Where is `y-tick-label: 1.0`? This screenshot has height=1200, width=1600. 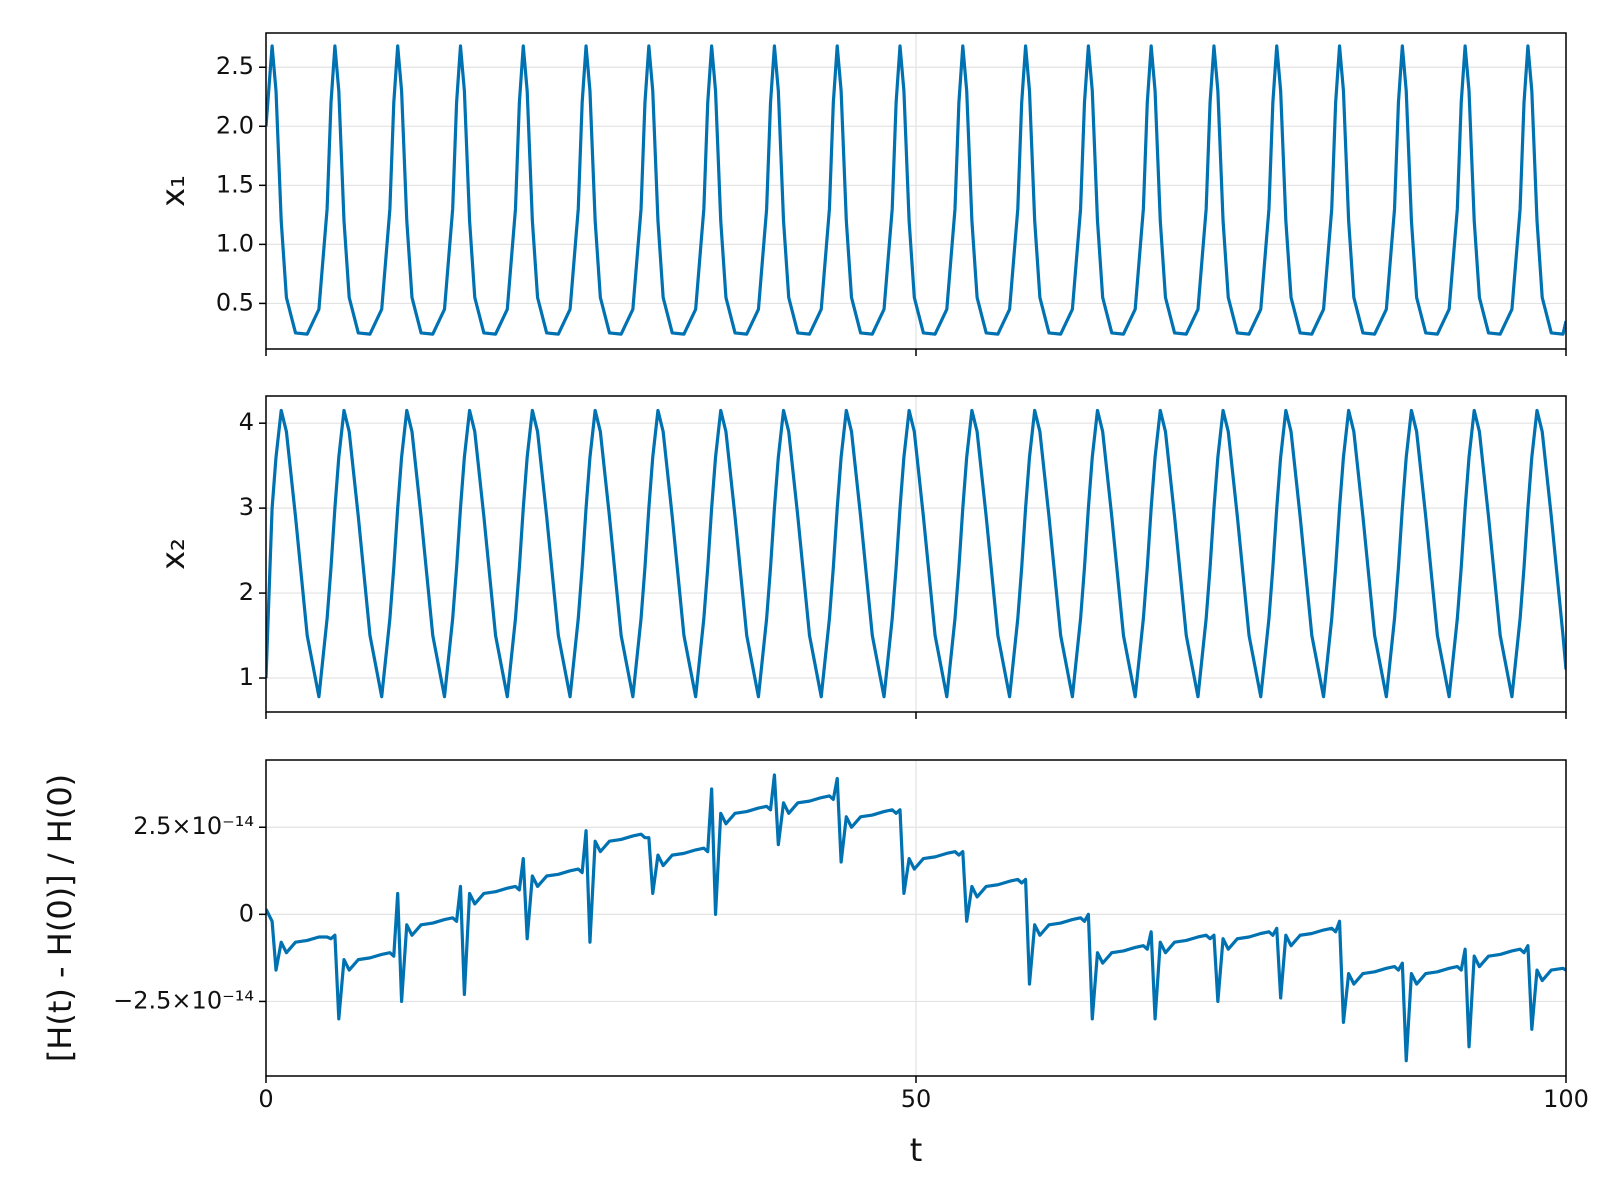
y-tick-label: 1.0 is located at coordinates (235, 243).